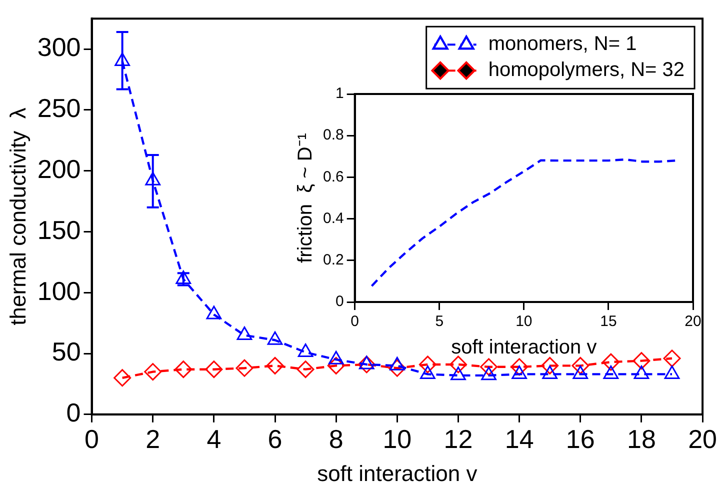 The image size is (720, 494). What do you see at coordinates (59, 291) in the screenshot?
I see `y-tick-label: 100` at bounding box center [59, 291].